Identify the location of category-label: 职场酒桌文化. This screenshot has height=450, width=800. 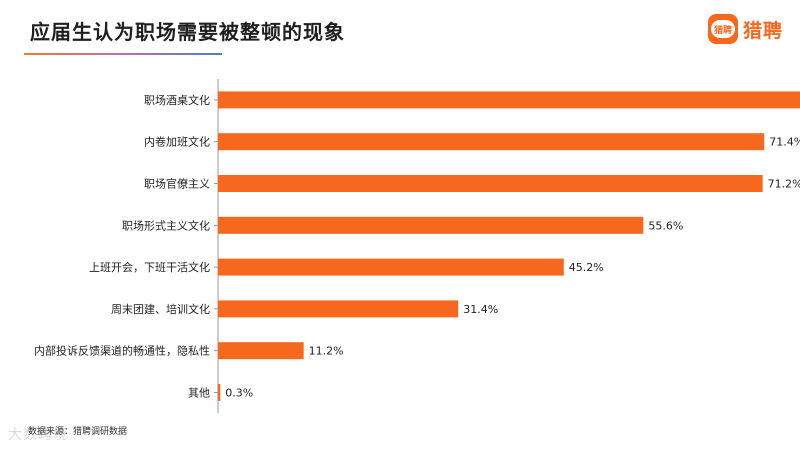
(177, 100).